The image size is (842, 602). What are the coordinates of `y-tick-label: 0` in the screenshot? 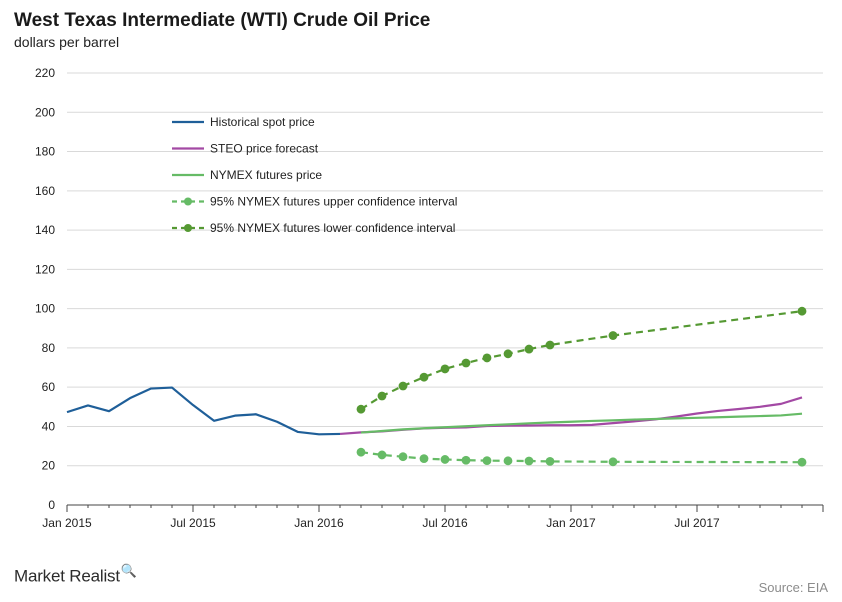 It's located at (51, 505).